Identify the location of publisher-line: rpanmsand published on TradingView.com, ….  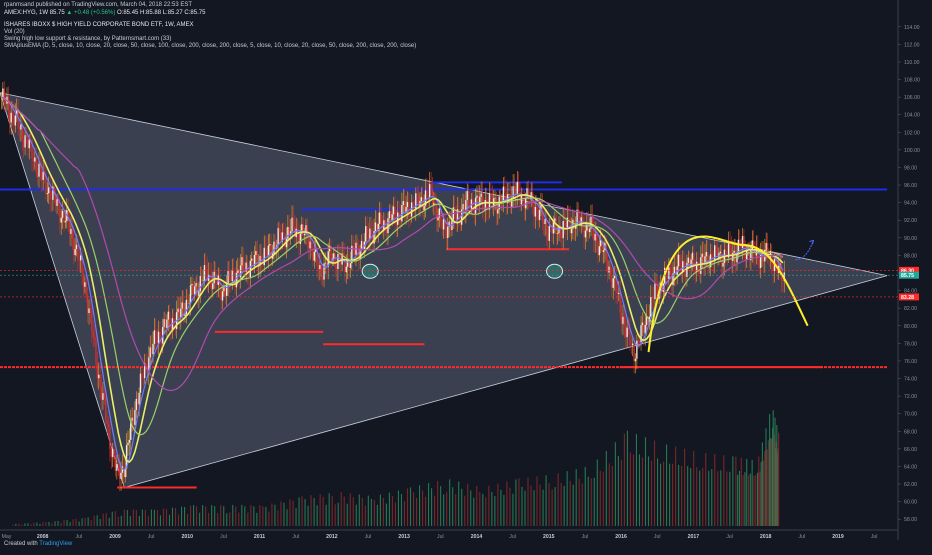
(98, 5).